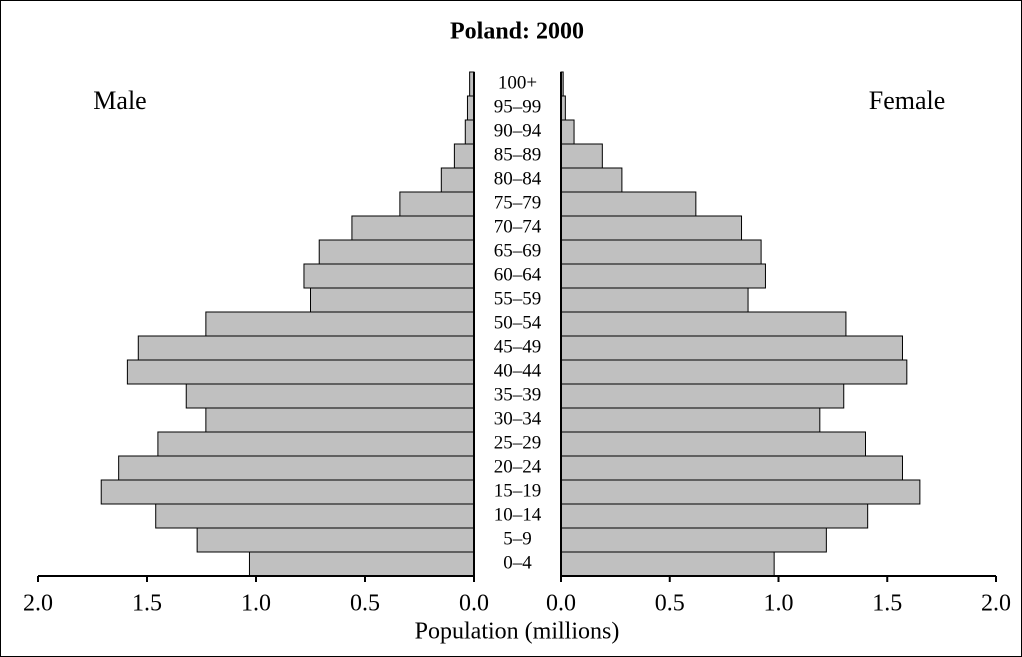 This screenshot has height=657, width=1022. What do you see at coordinates (518, 370) in the screenshot?
I see `age-label: 40–44` at bounding box center [518, 370].